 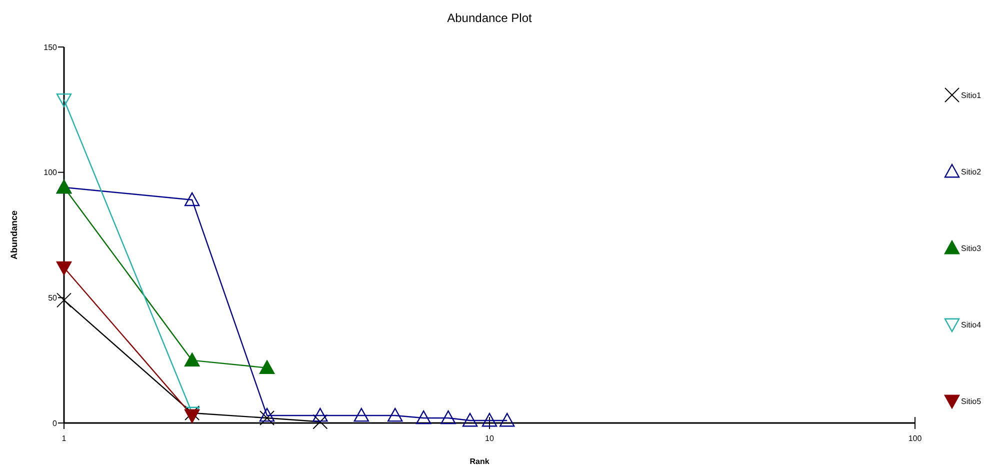 I want to click on legend-label: Sitio3, so click(x=971, y=248).